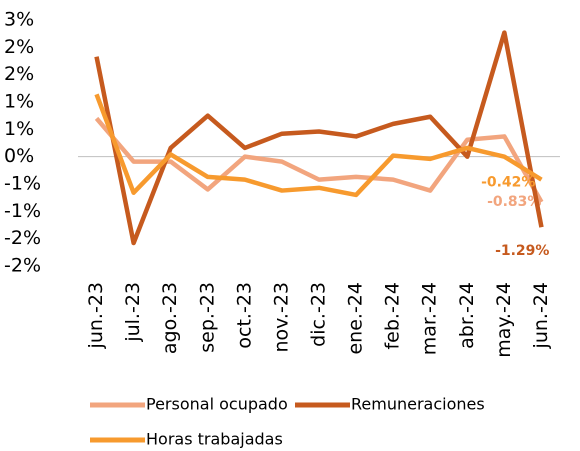  Describe the element at coordinates (207, 317) in the screenshot. I see `x-tick-label: sep.-23` at that location.